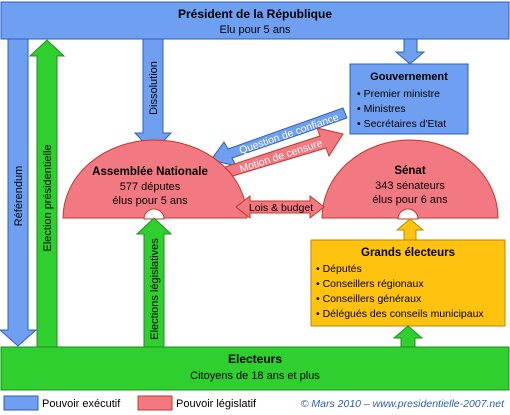 This screenshot has width=510, height=415. Describe the element at coordinates (150, 201) in the screenshot. I see `assemblee-line2: élus pour 5 ans` at that location.